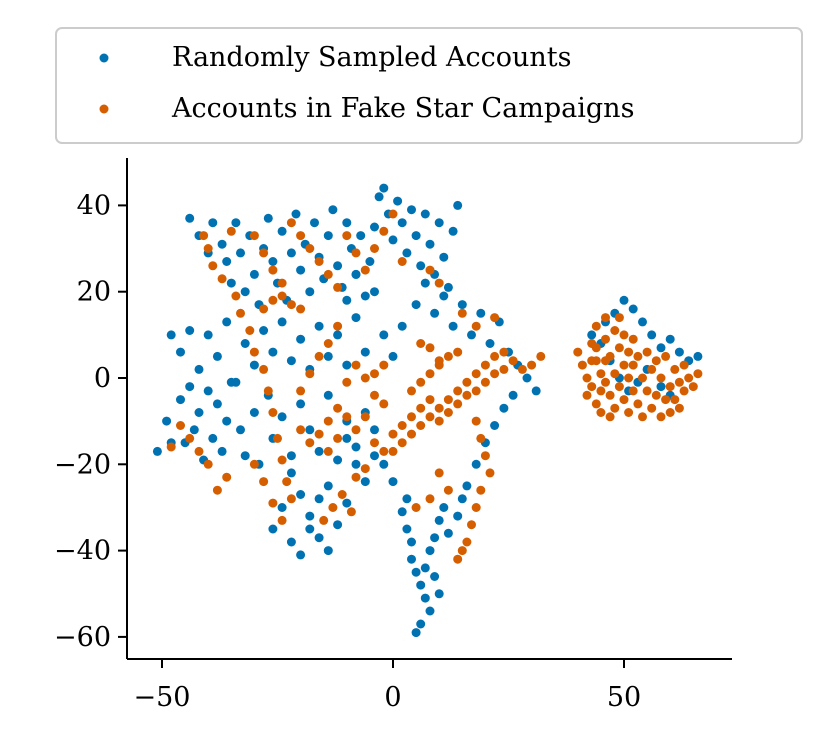 The height and width of the screenshot is (745, 830). What do you see at coordinates (82, 464) in the screenshot?
I see `y-tick-label: −20` at bounding box center [82, 464].